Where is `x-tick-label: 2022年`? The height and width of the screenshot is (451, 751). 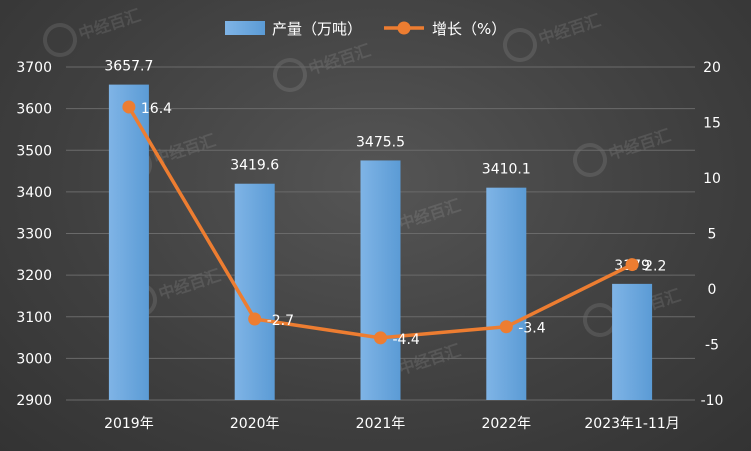 x-tick-label: 2022年 is located at coordinates (506, 424).